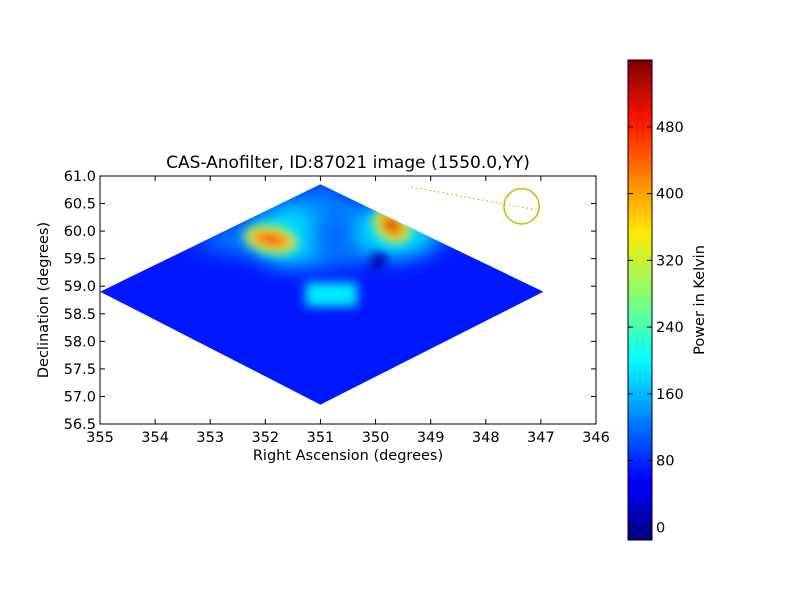 This screenshot has height=600, width=800. Describe the element at coordinates (700, 300) in the screenshot. I see `colorbar-label: Power in Kelvin` at that location.